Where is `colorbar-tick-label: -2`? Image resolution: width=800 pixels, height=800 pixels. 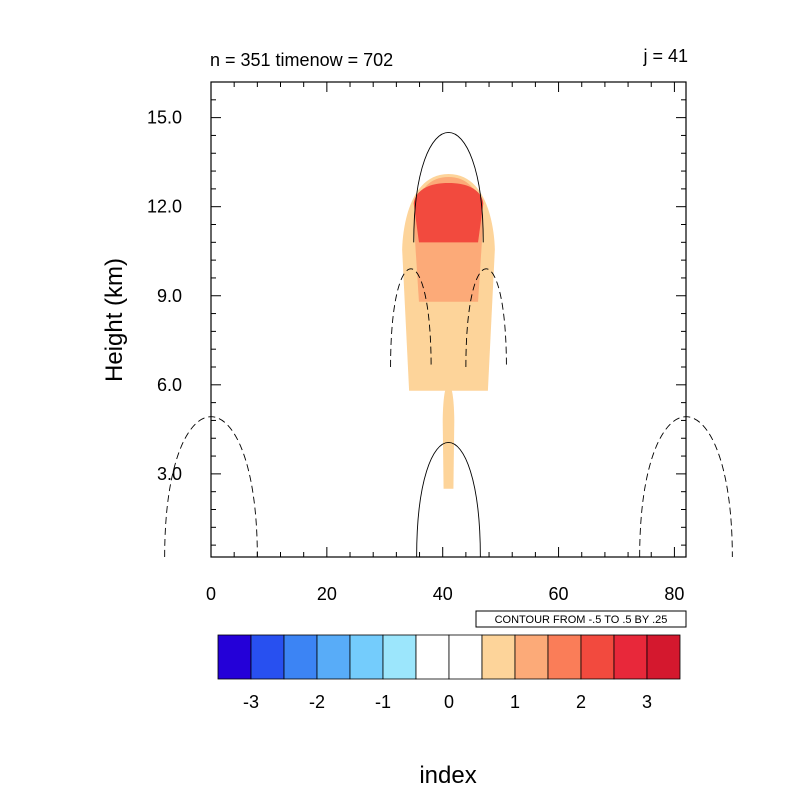
colorbar-tick-label: -2 is located at coordinates (317, 702).